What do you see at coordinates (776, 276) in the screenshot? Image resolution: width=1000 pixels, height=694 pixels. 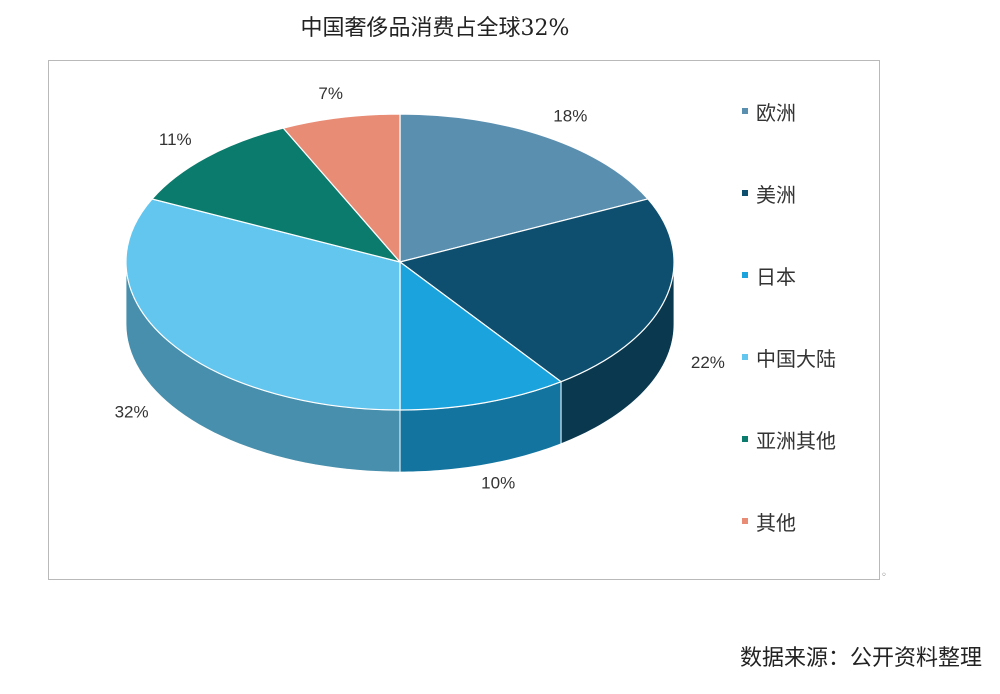 I see `legend-label: 日本` at bounding box center [776, 276].